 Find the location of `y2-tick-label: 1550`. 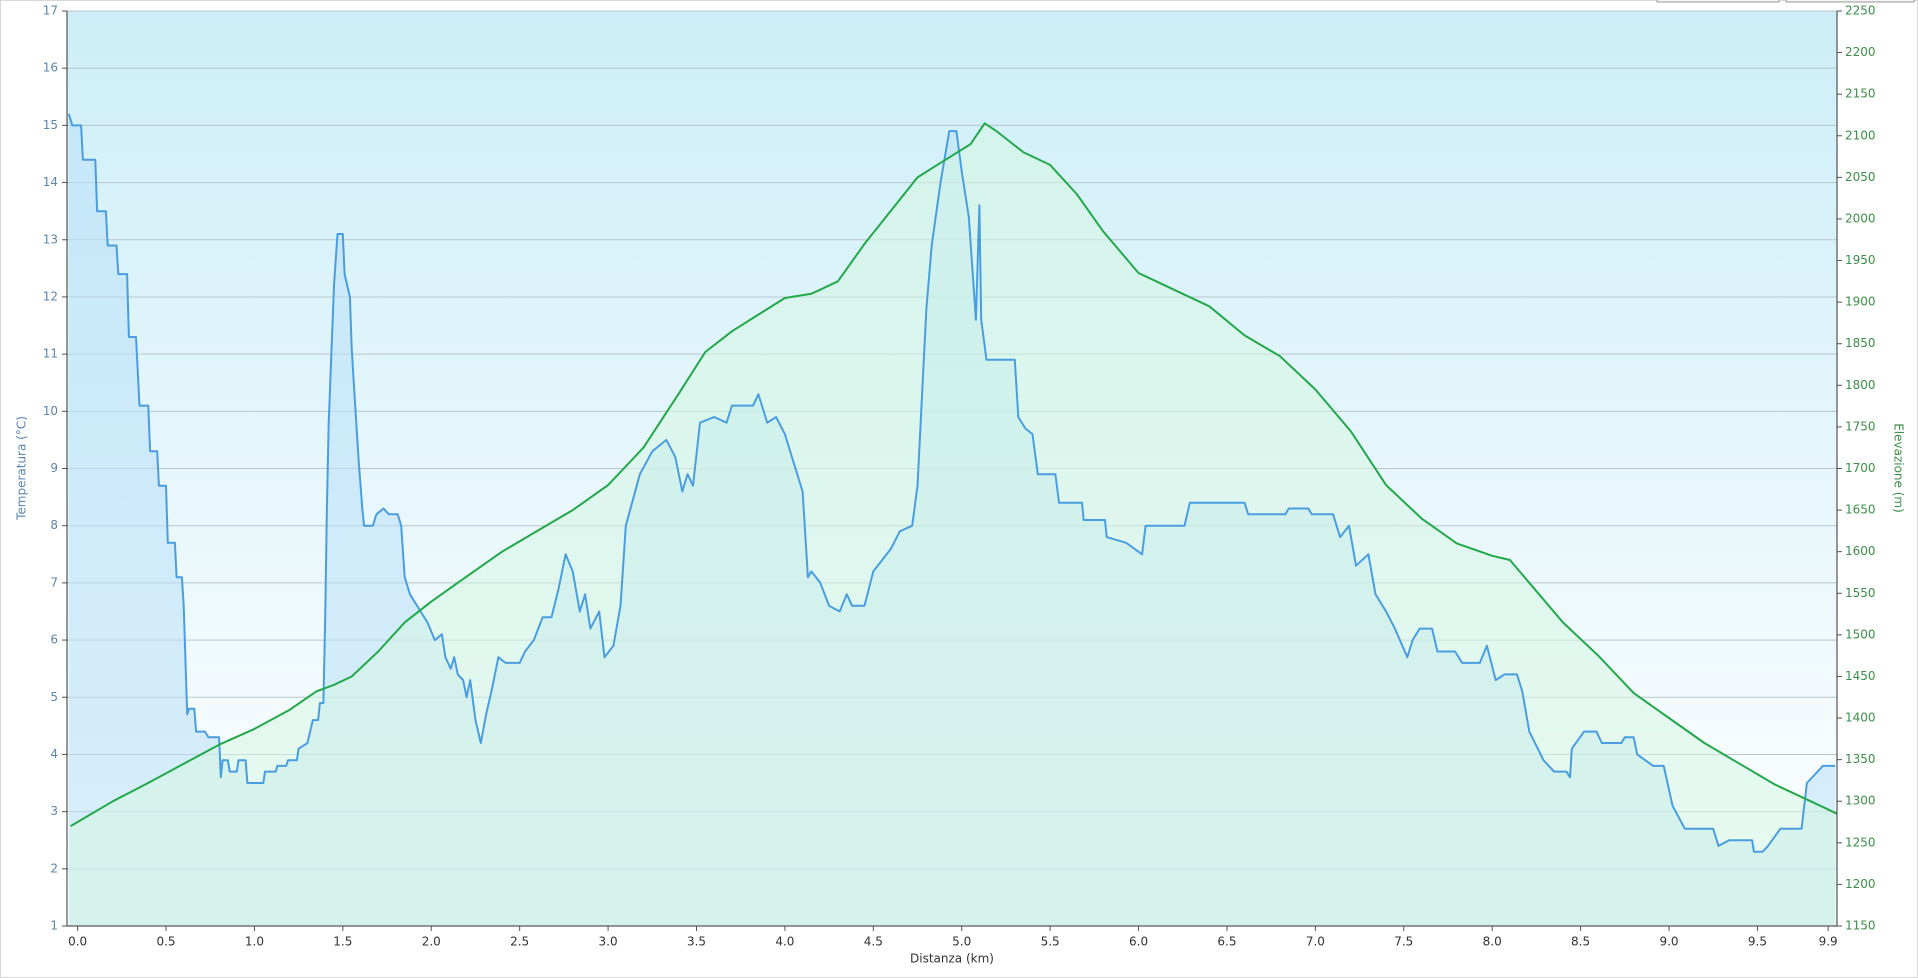

y2-tick-label: 1550 is located at coordinates (1860, 593).